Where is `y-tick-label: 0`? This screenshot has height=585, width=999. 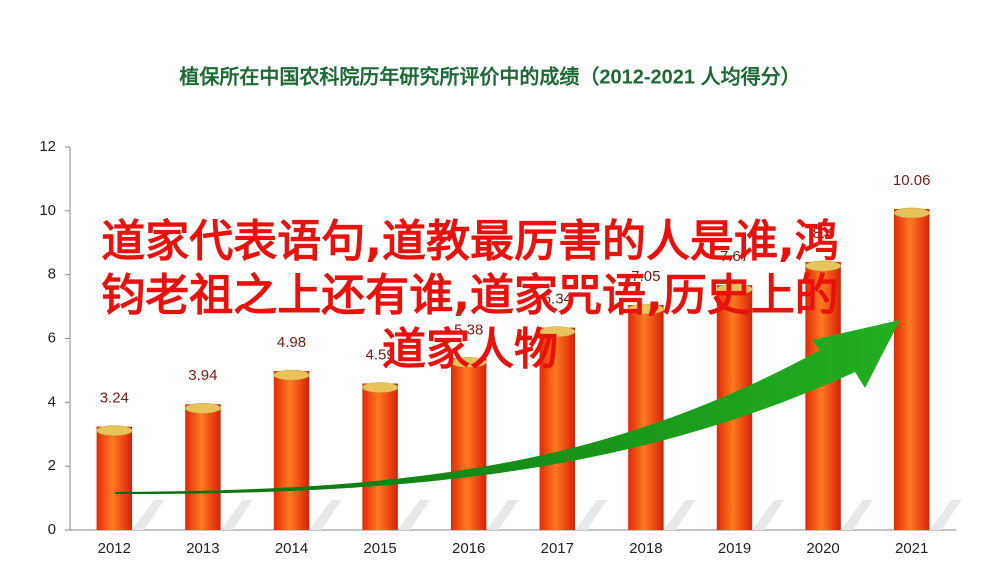
y-tick-label: 0 is located at coordinates (52, 529).